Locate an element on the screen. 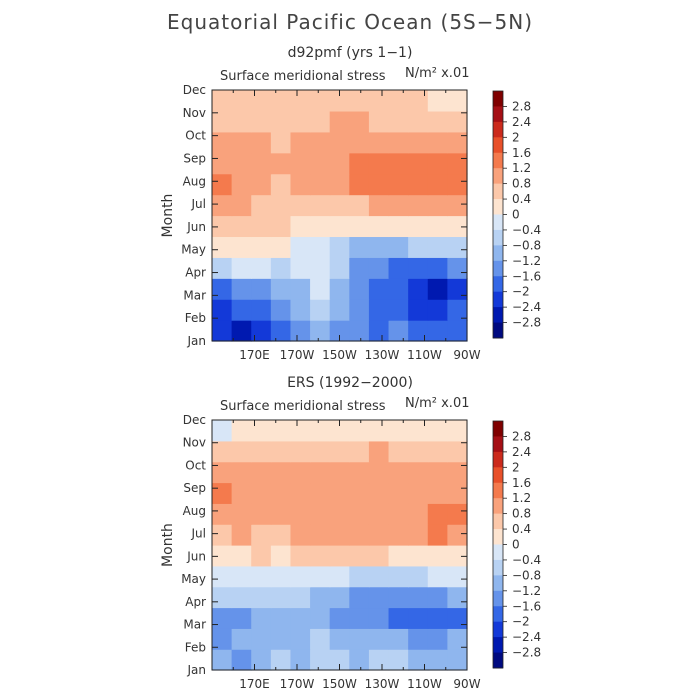 Image resolution: width=700 pixels, height=700 pixels. colorbar-label: 0 is located at coordinates (516, 215).